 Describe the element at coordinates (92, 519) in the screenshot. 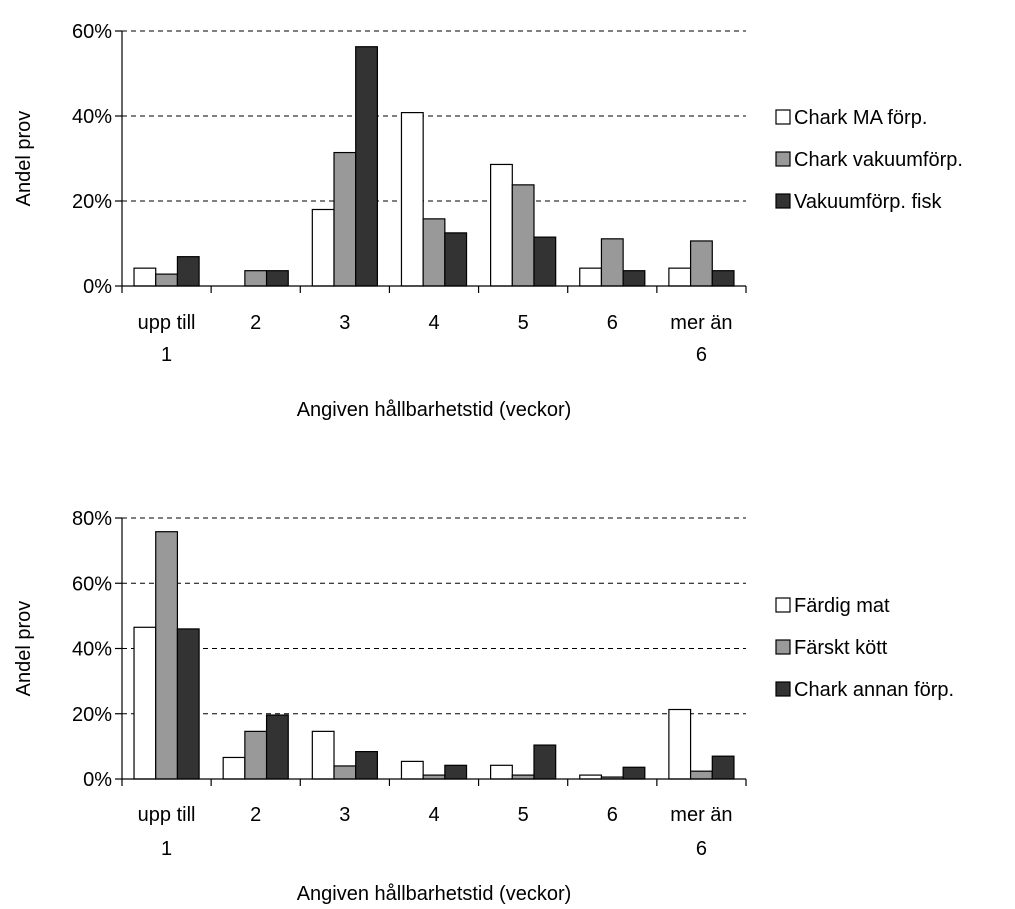

I see `y-tick-label: 80%` at that location.